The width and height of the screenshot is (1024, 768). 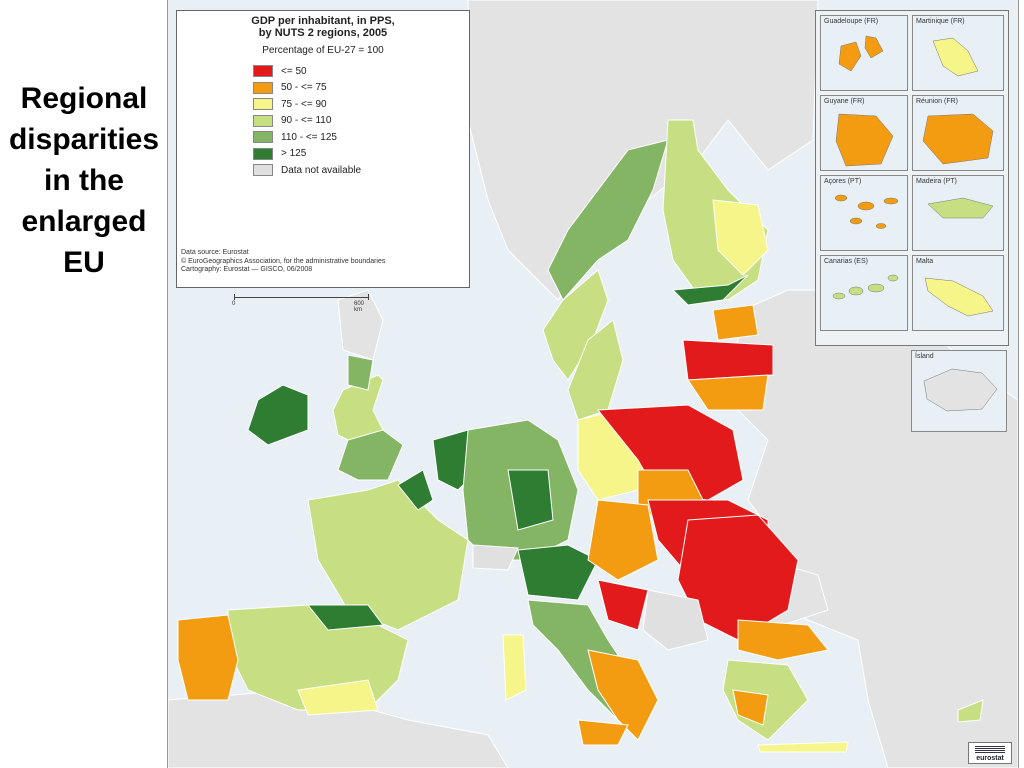 What do you see at coordinates (294, 71) in the screenshot?
I see `legend-label: <= 50` at bounding box center [294, 71].